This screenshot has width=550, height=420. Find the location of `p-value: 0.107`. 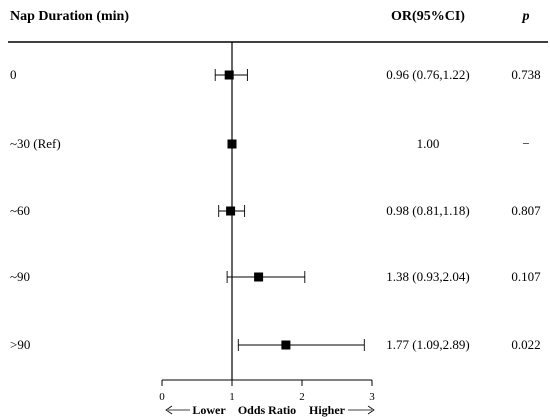

p-value: 0.107 is located at coordinates (526, 276).